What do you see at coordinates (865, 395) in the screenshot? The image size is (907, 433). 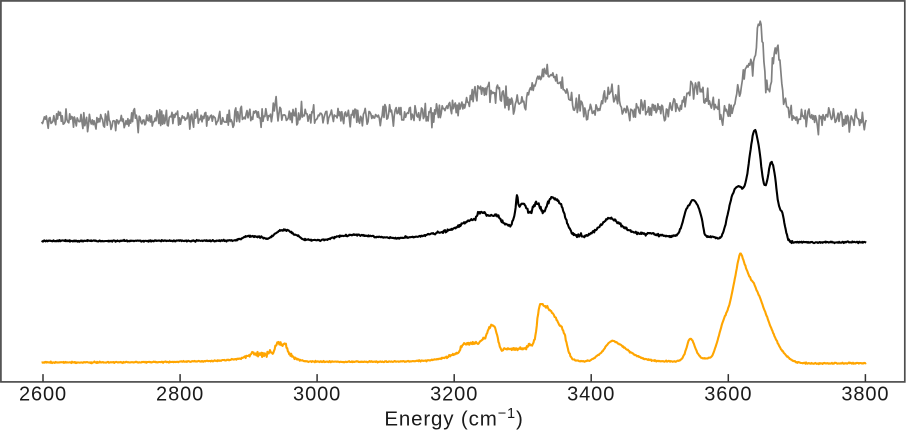 I see `svg-text: 3800` at bounding box center [865, 395].